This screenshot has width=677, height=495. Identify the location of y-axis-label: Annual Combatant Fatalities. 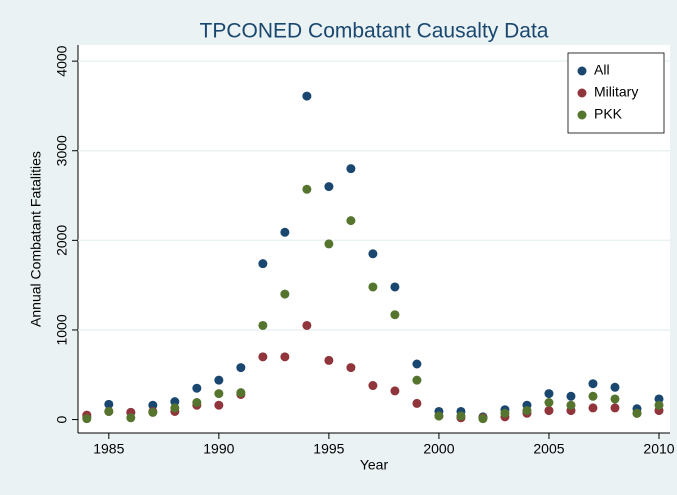
(36, 239).